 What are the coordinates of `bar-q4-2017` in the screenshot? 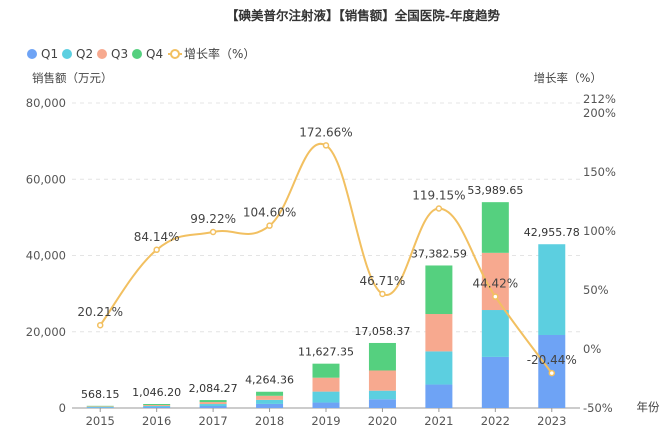 It's located at (213, 401).